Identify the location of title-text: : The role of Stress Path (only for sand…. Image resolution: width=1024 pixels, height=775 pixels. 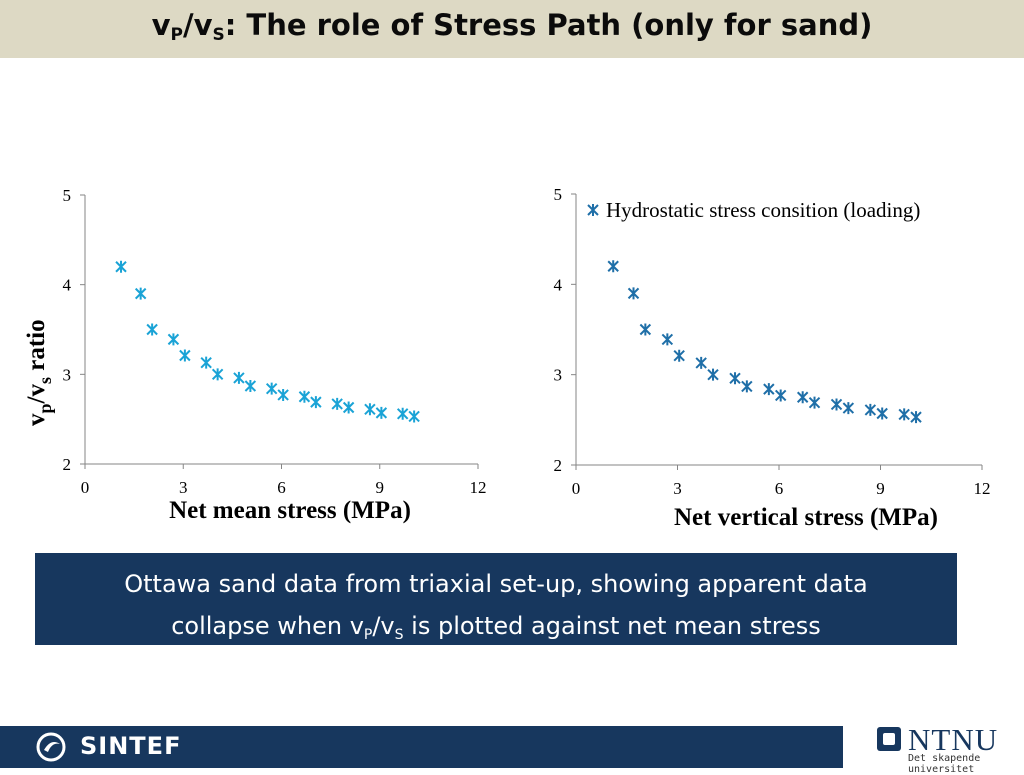
(548, 25).